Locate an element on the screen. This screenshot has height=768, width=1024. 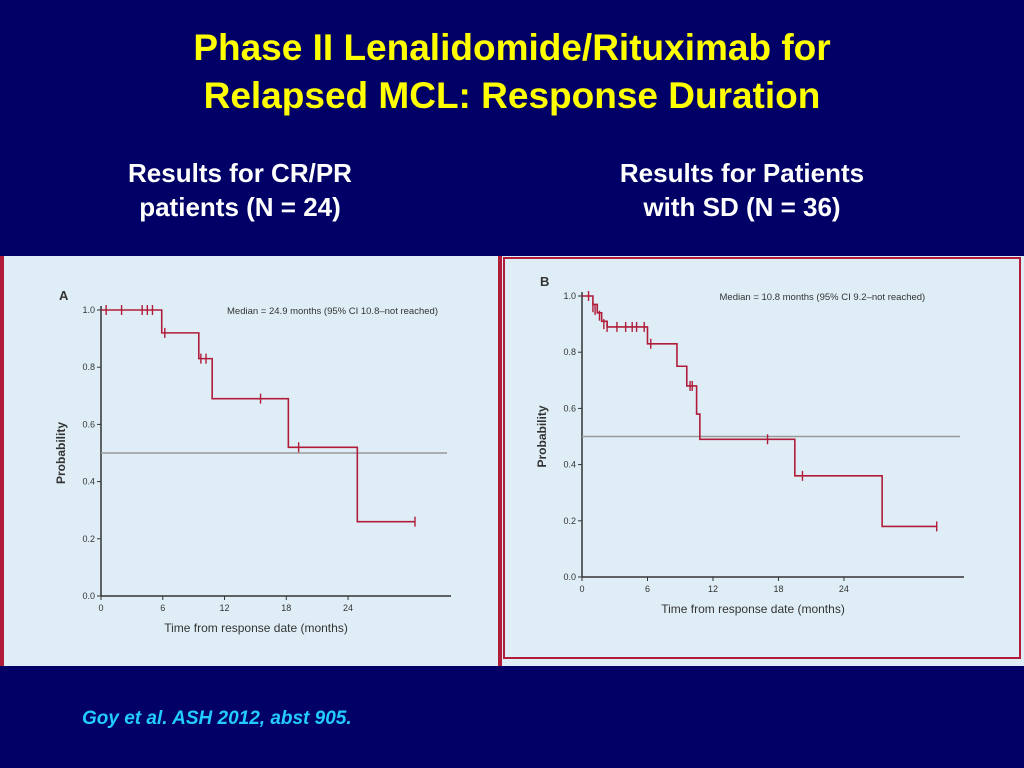
chart-a-x-tick-label: 18 is located at coordinates (286, 608).